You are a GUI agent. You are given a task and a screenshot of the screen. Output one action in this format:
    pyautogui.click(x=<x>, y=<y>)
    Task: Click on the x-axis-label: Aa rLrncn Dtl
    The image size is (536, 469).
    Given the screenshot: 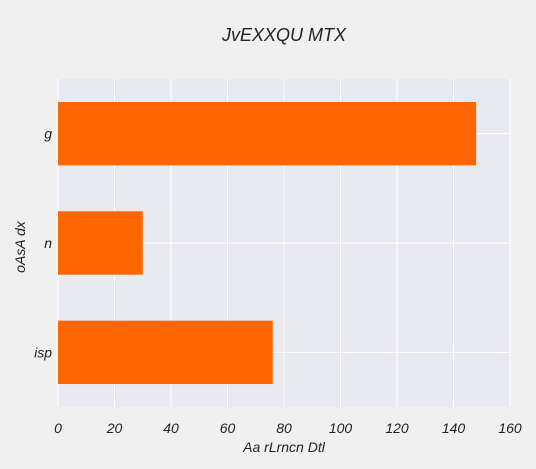 What is the action you would take?
    pyautogui.click(x=284, y=447)
    